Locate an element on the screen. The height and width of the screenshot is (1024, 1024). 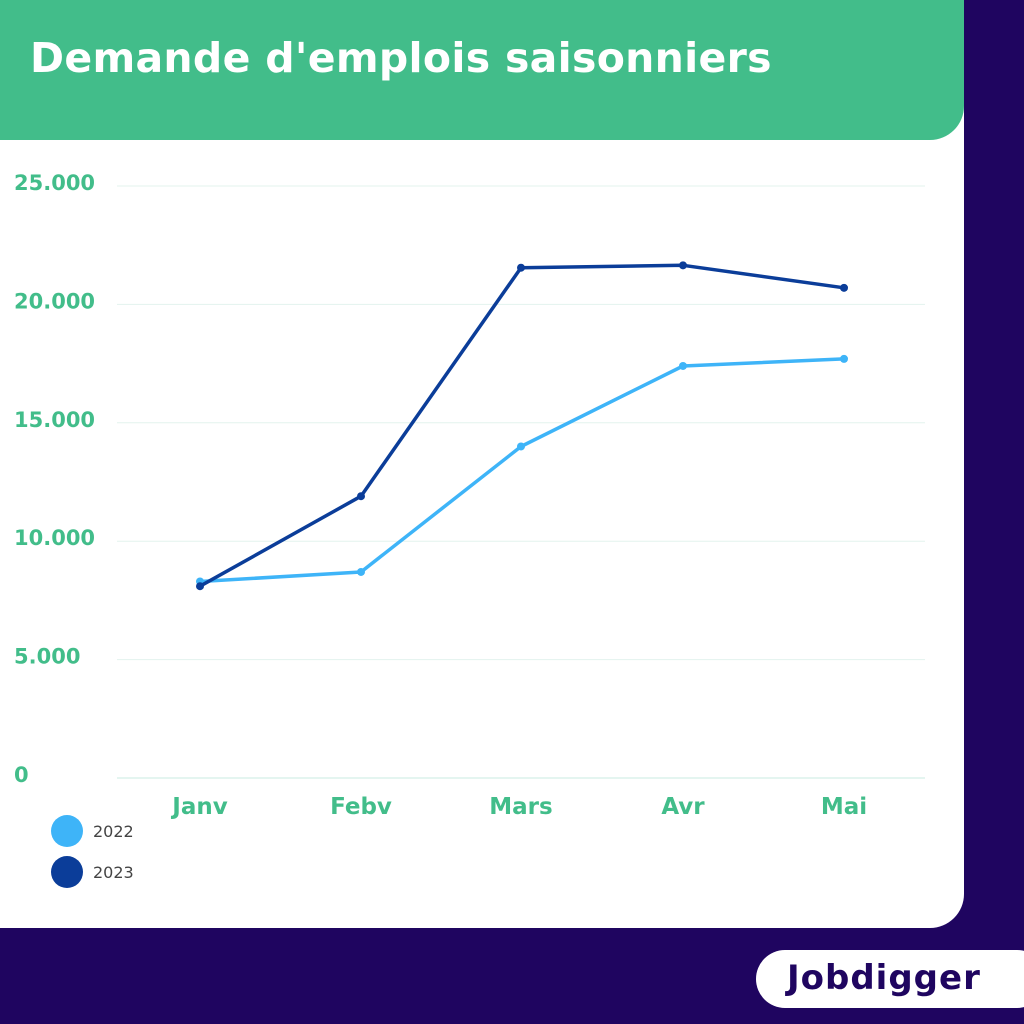
x-tick-label: Avr is located at coordinates (683, 807).